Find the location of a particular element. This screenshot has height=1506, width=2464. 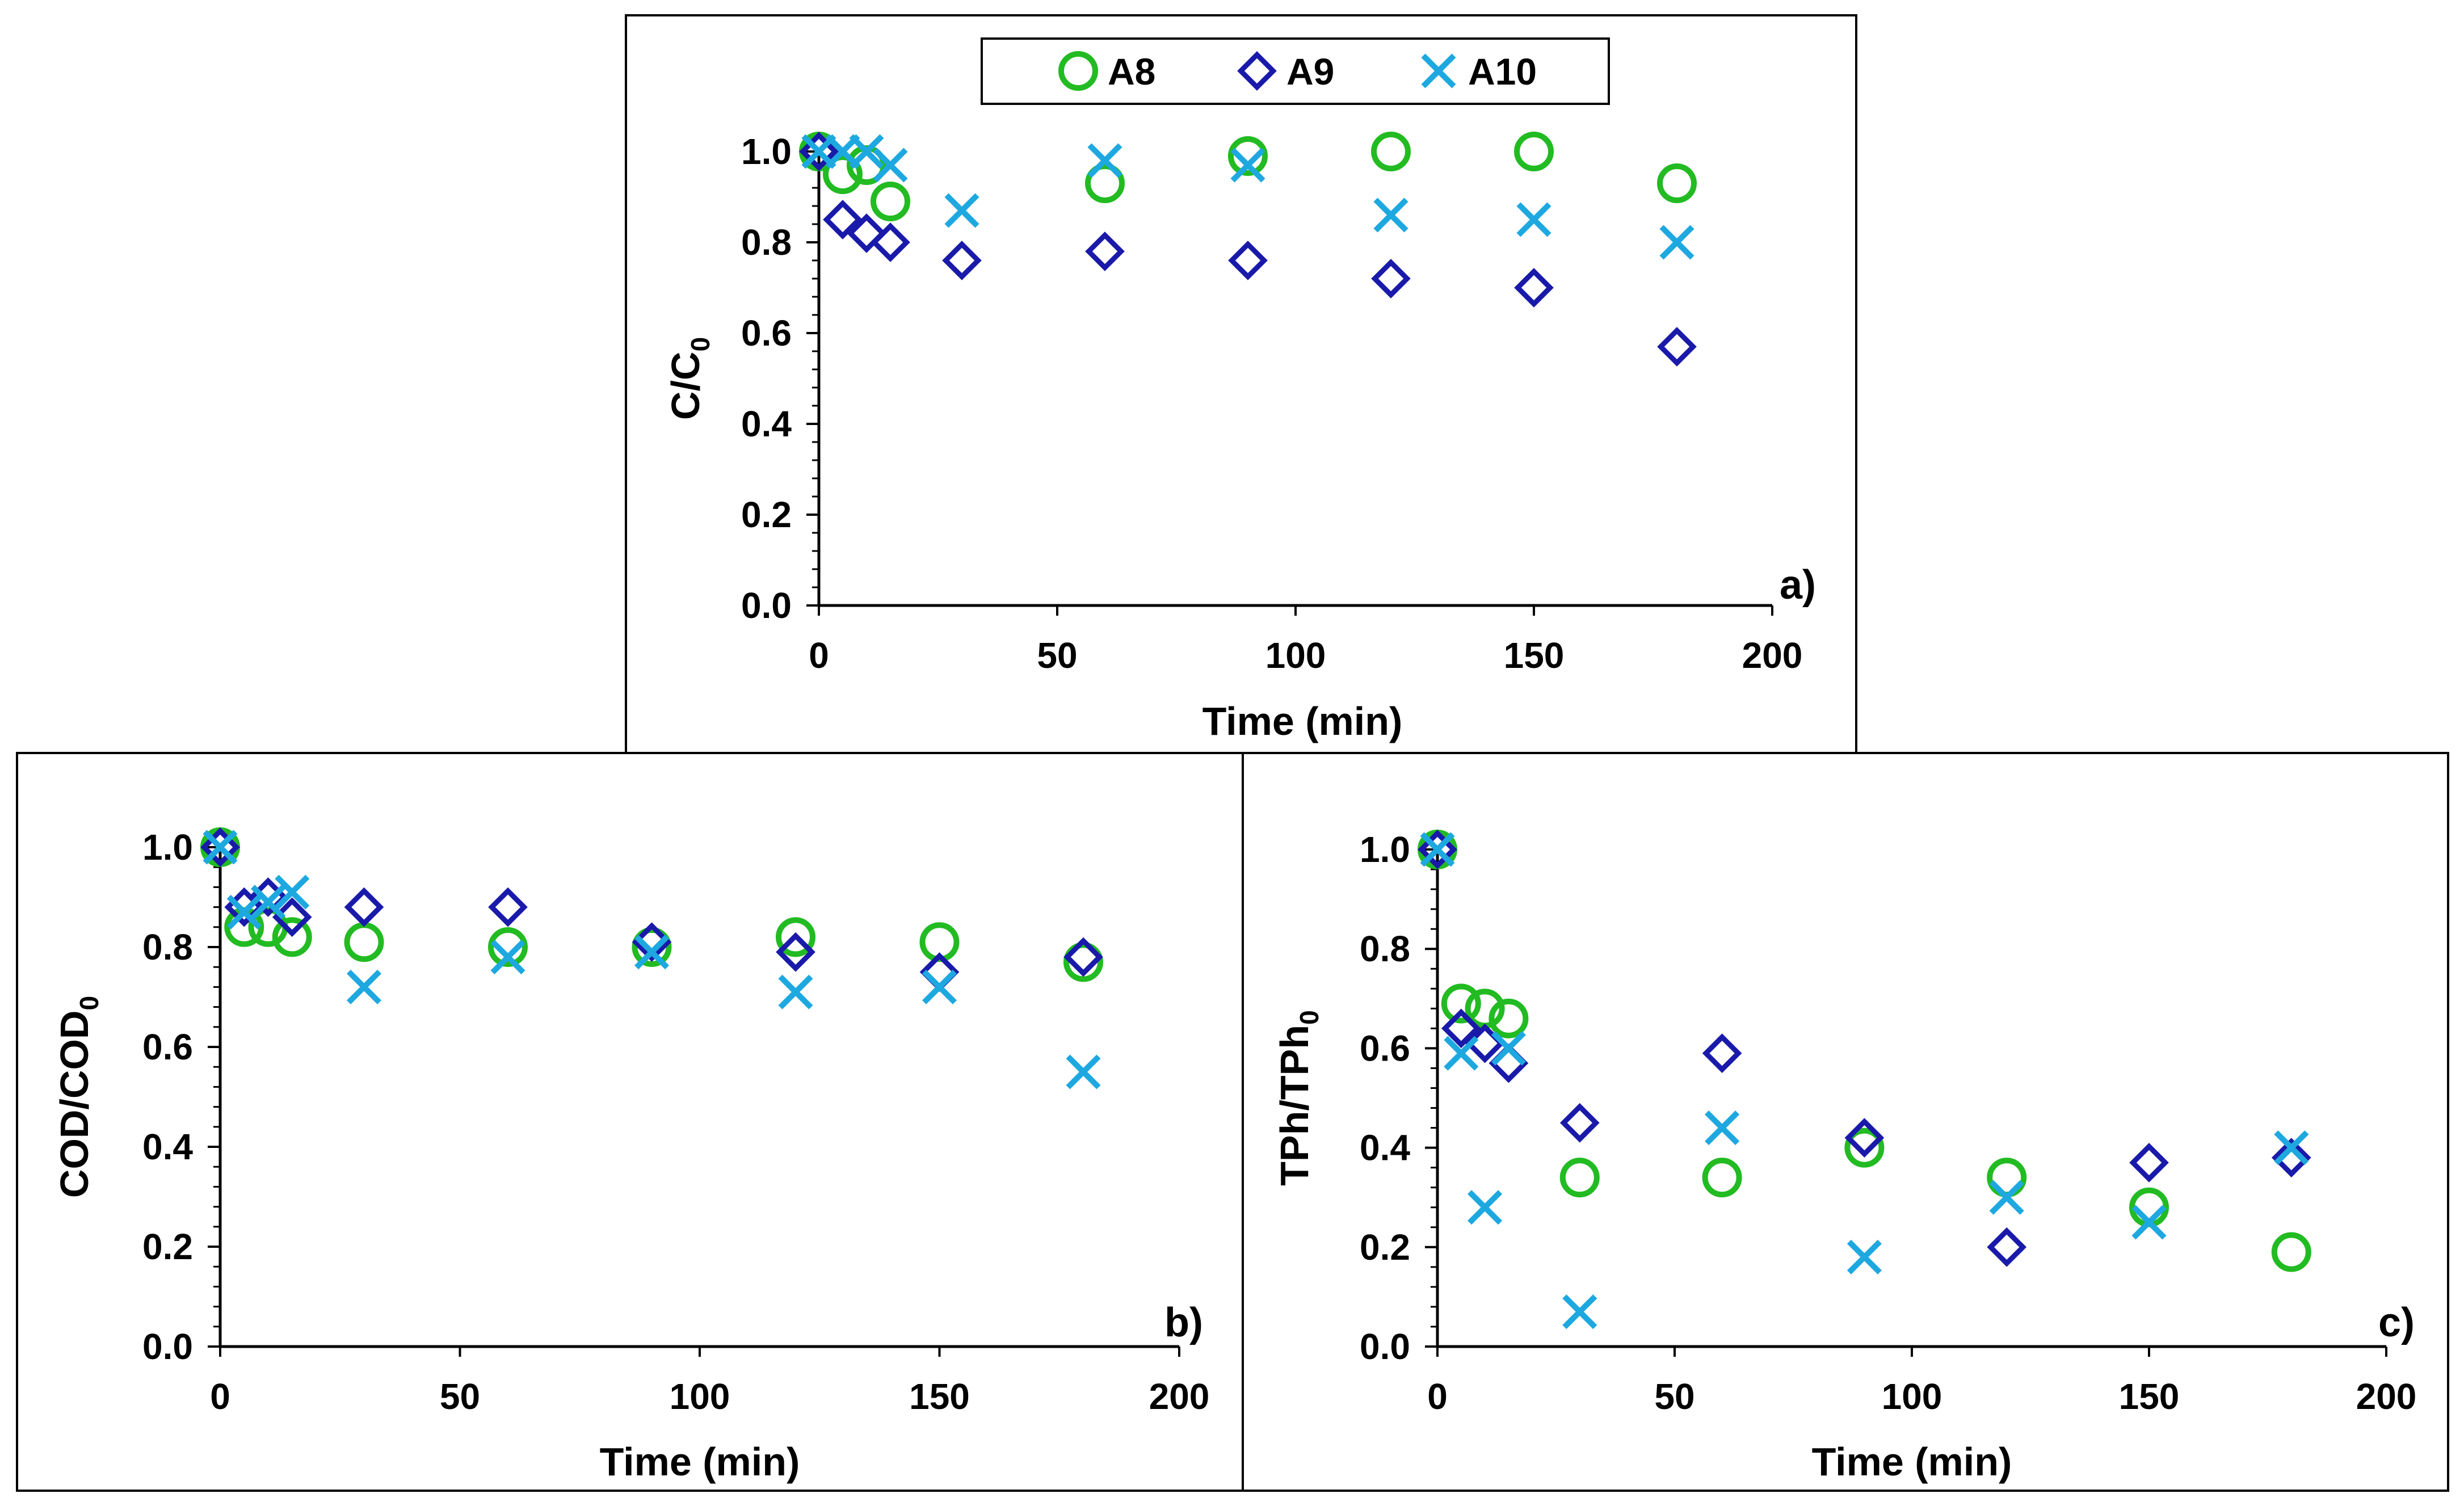

panel-c-series-a10 is located at coordinates (1864, 1081).